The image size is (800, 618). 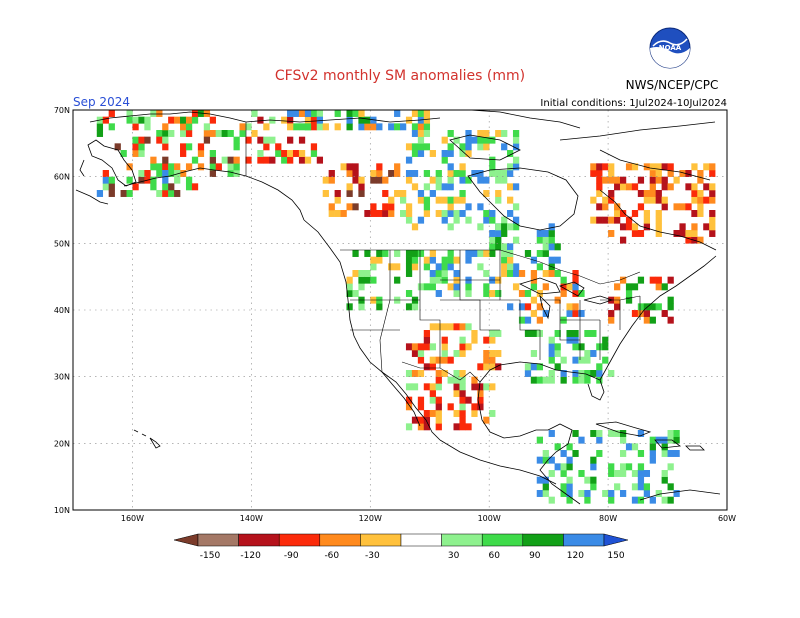 I want to click on lon-tick-label: 160W, so click(x=132, y=518).